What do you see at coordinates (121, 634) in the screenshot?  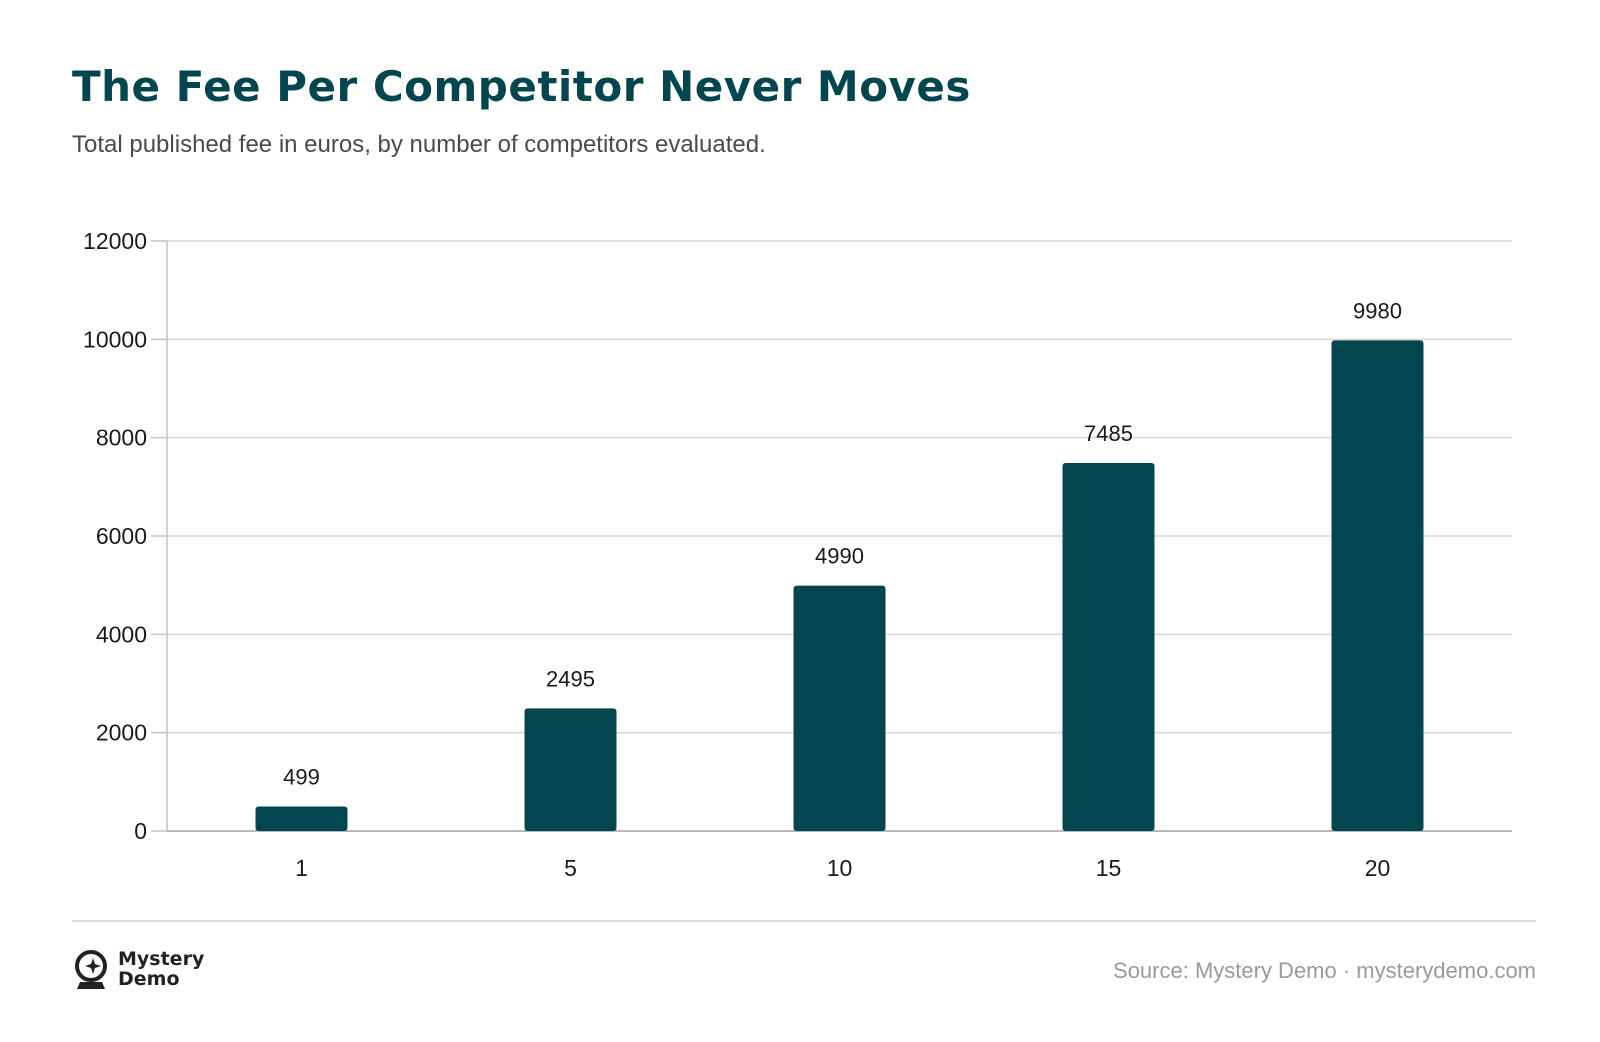 I see `y-tick-label: 4000` at bounding box center [121, 634].